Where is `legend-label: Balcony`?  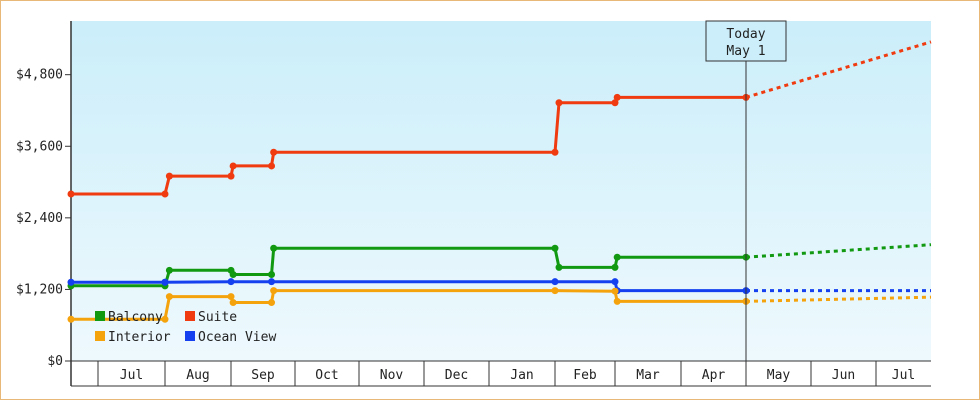 legend-label: Balcony is located at coordinates (135, 317).